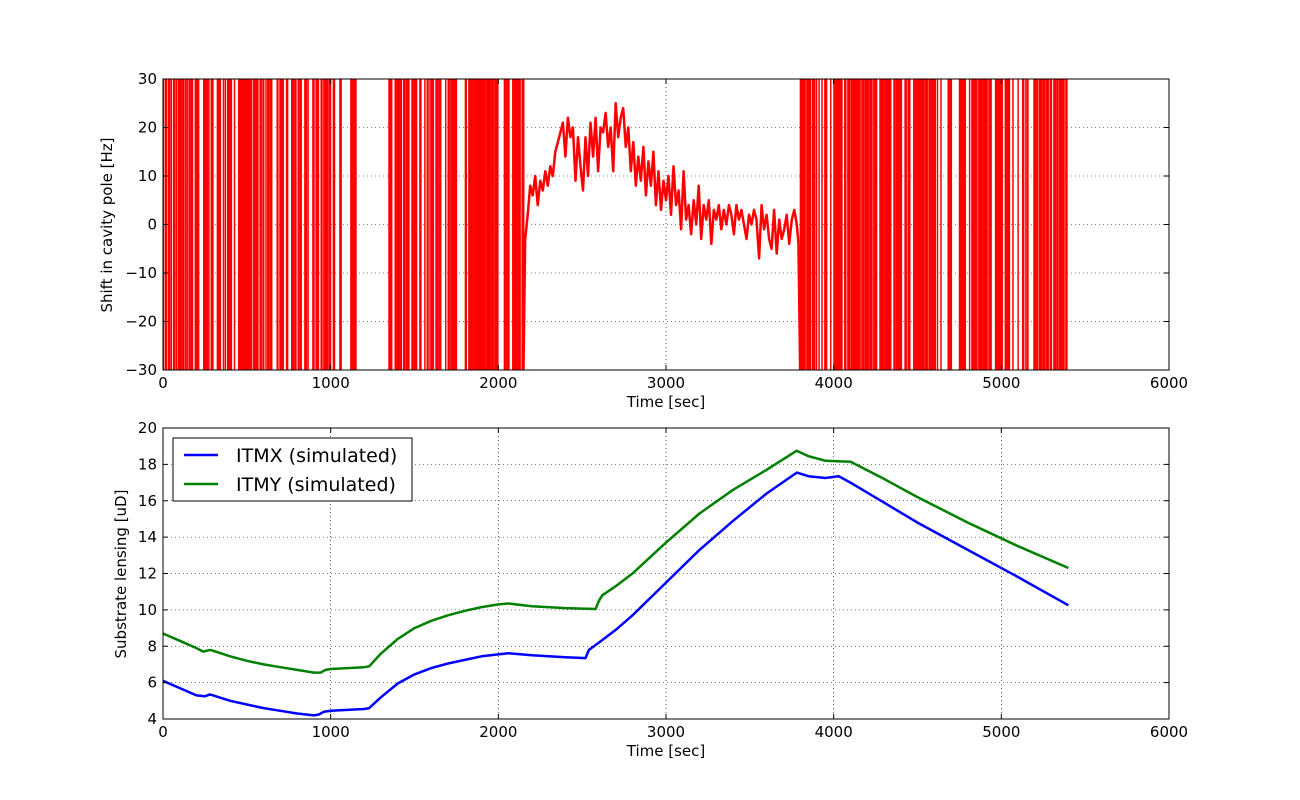  I want to click on bottom-x-tick-label: 6000, so click(1169, 732).